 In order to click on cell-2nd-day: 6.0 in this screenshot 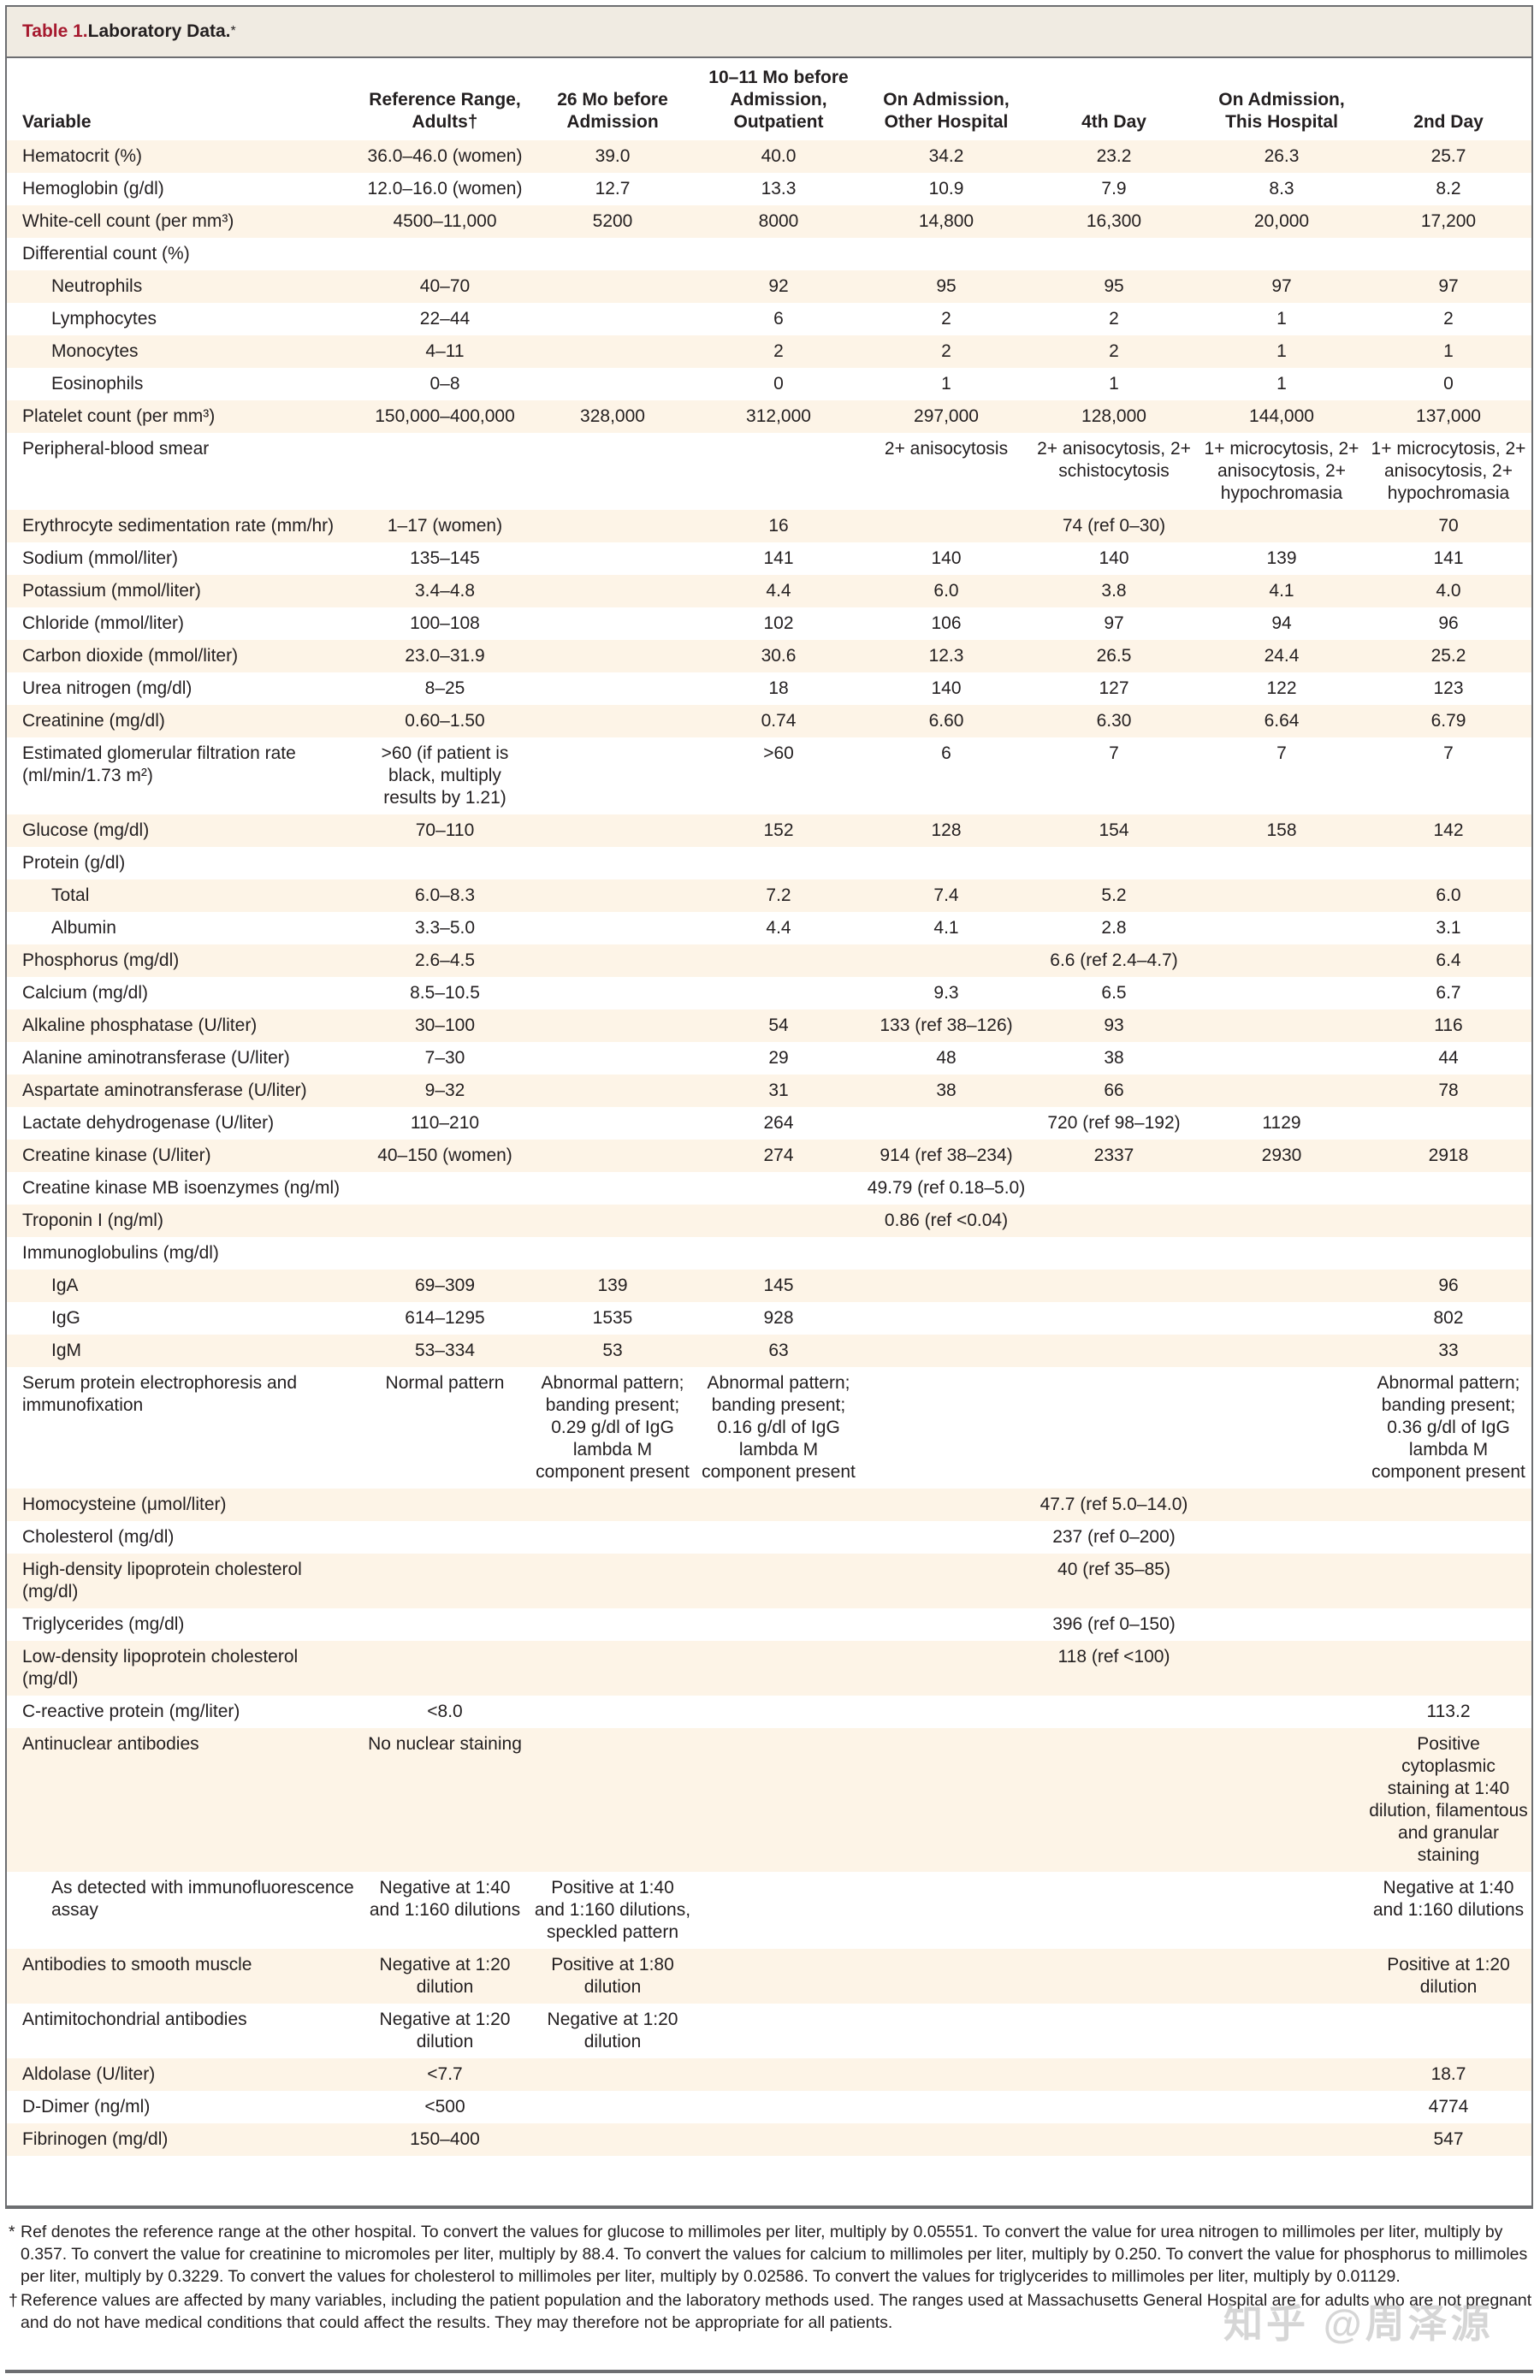, I will do `click(1448, 896)`.